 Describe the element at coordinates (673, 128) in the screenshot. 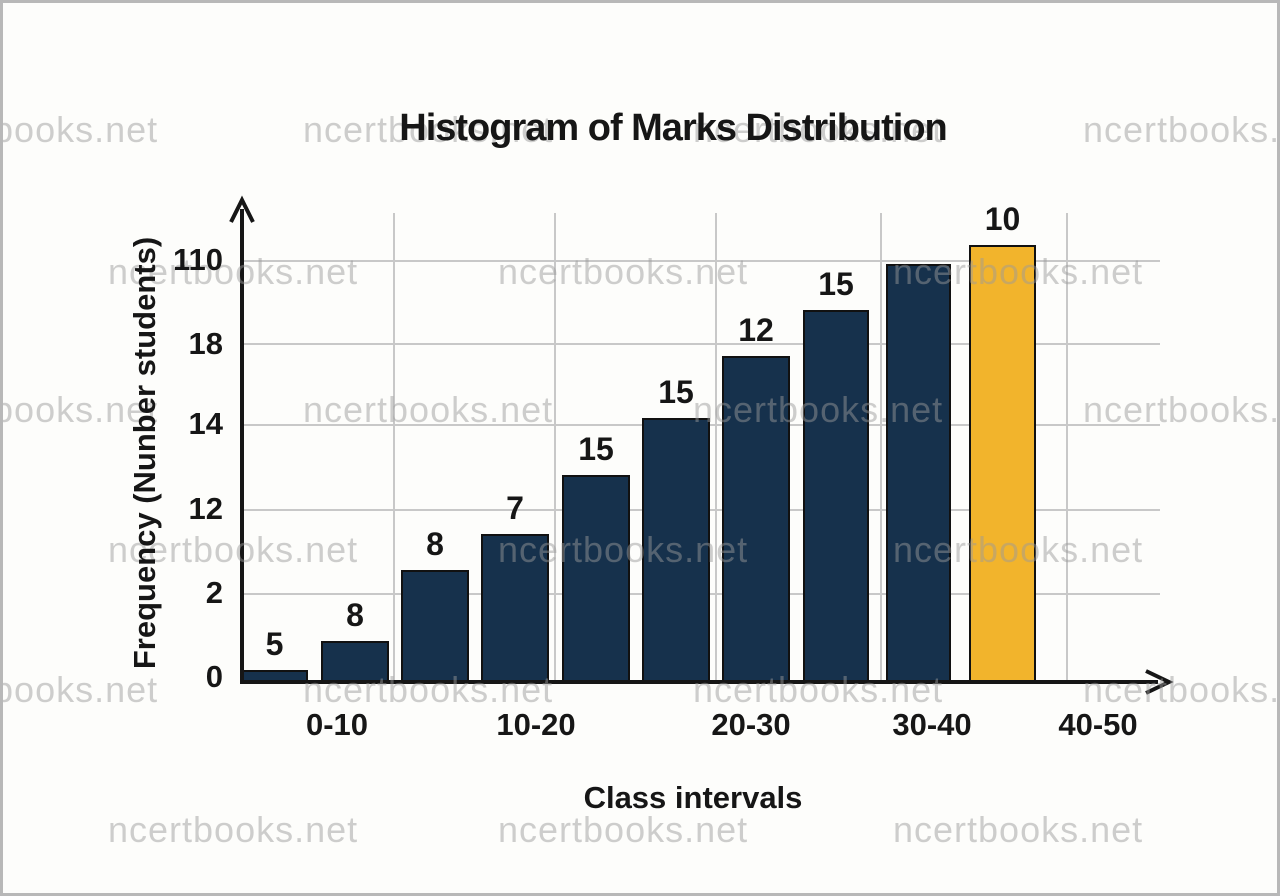

I see `chart-title: Histogram of Marks Distribution` at that location.